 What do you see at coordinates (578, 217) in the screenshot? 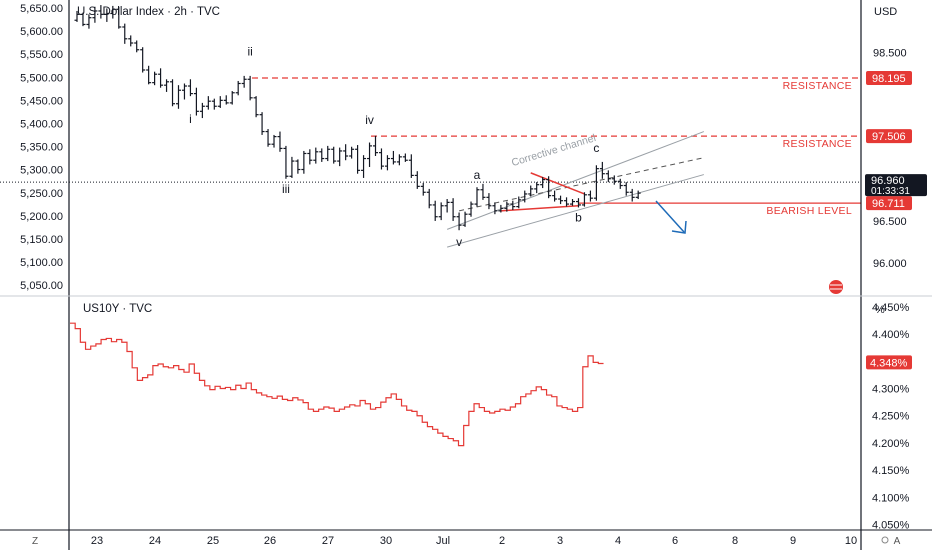
I see `wave-label: b` at bounding box center [578, 217].